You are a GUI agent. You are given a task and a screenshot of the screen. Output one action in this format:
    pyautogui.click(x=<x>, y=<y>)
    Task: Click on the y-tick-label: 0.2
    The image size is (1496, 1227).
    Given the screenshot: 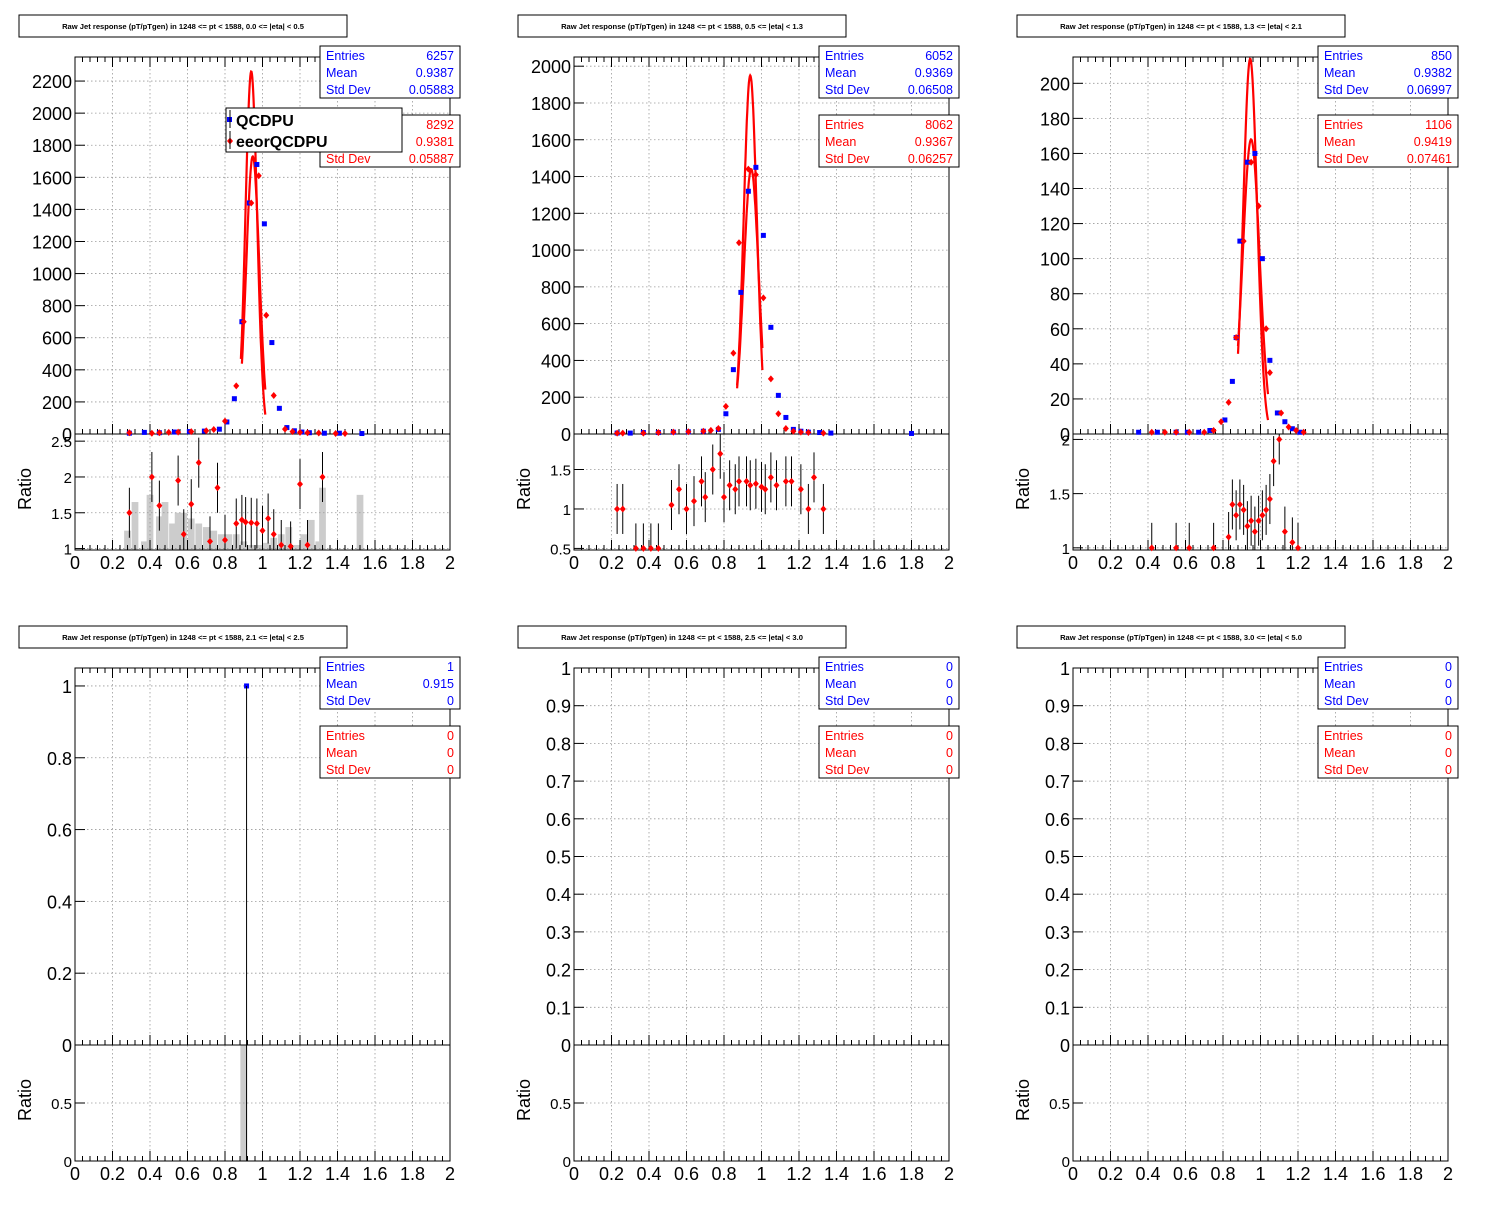 What is the action you would take?
    pyautogui.click(x=1057, y=971)
    